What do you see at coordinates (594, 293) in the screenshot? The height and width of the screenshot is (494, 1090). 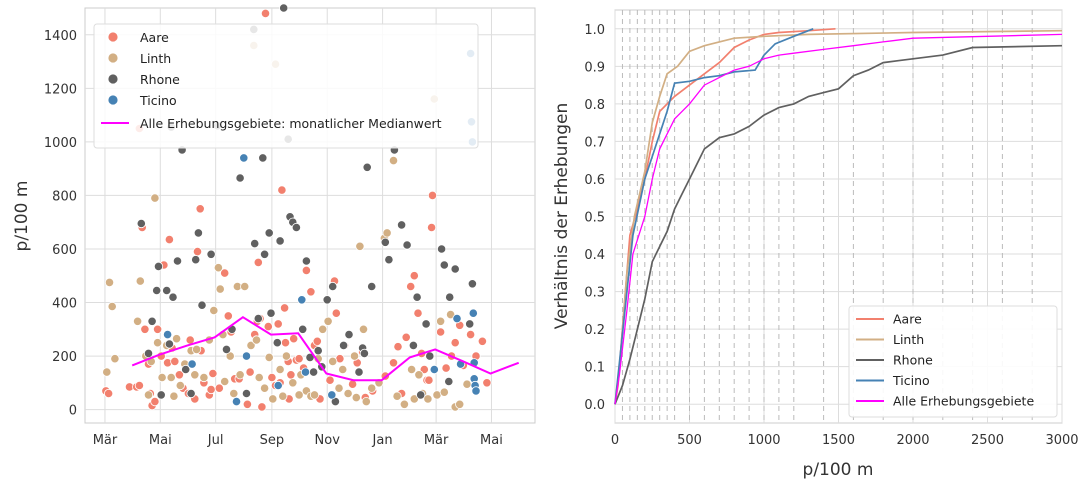 I see `cdf-y-tick-label: 0.3` at bounding box center [594, 293].